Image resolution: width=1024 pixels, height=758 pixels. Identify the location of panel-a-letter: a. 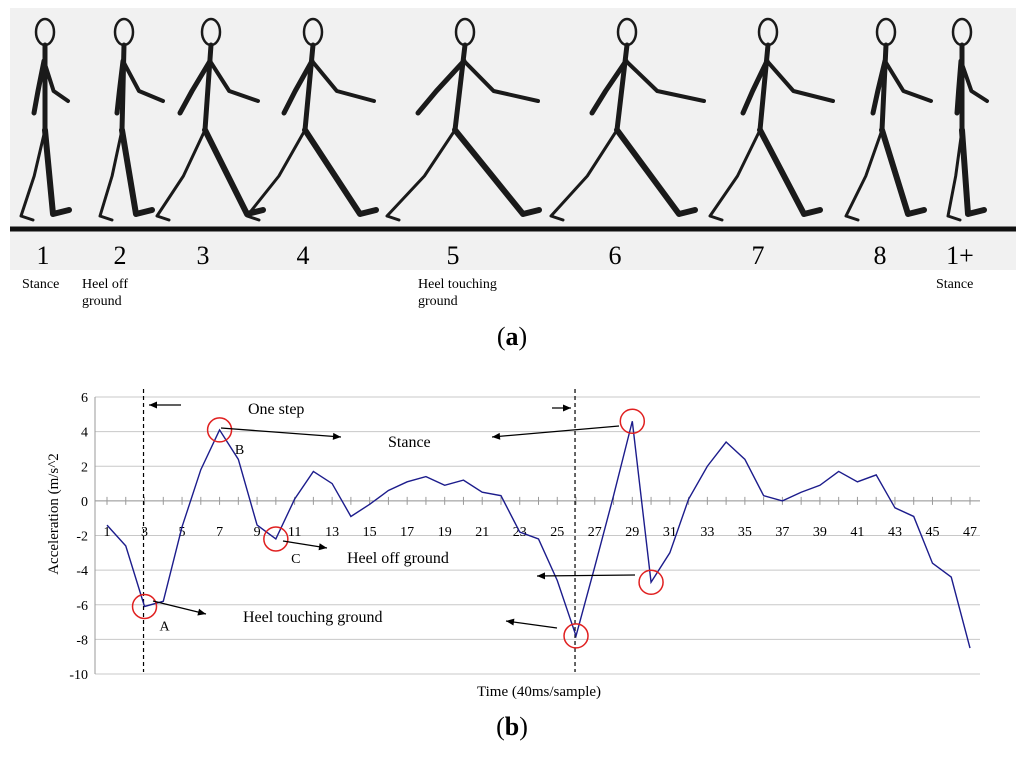
(512, 336).